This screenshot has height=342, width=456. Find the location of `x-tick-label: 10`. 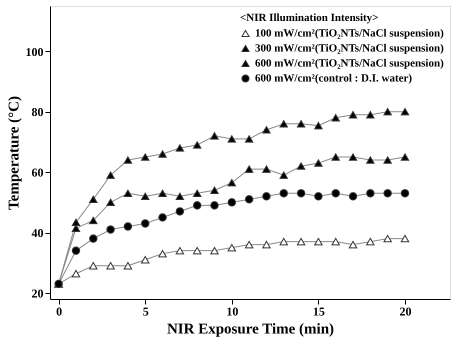

x-tick-label: 10 is located at coordinates (232, 311).